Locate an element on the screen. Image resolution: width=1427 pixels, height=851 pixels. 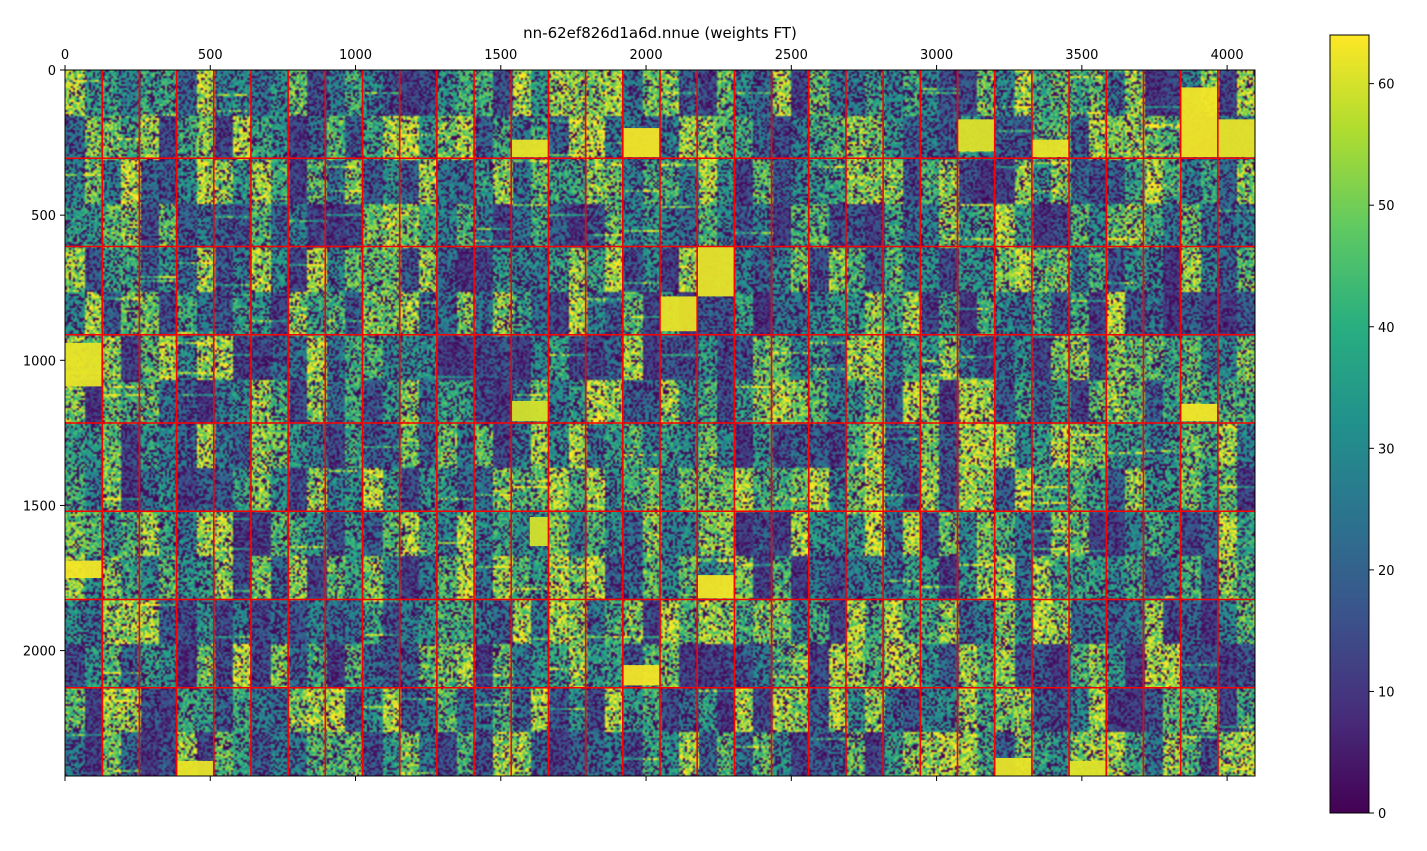
x-tick-label-1: 500 is located at coordinates (210, 55).